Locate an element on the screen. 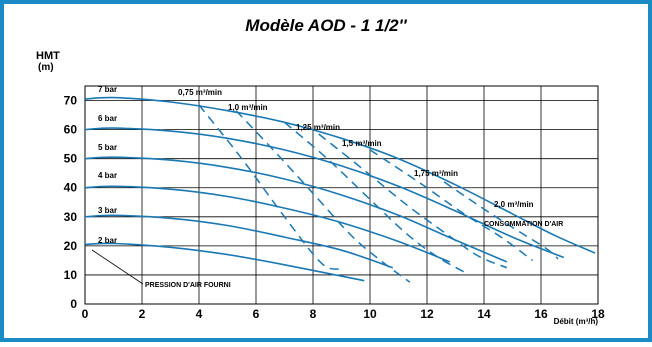 The width and height of the screenshot is (652, 347). x-tick-label: 16 is located at coordinates (541, 314).